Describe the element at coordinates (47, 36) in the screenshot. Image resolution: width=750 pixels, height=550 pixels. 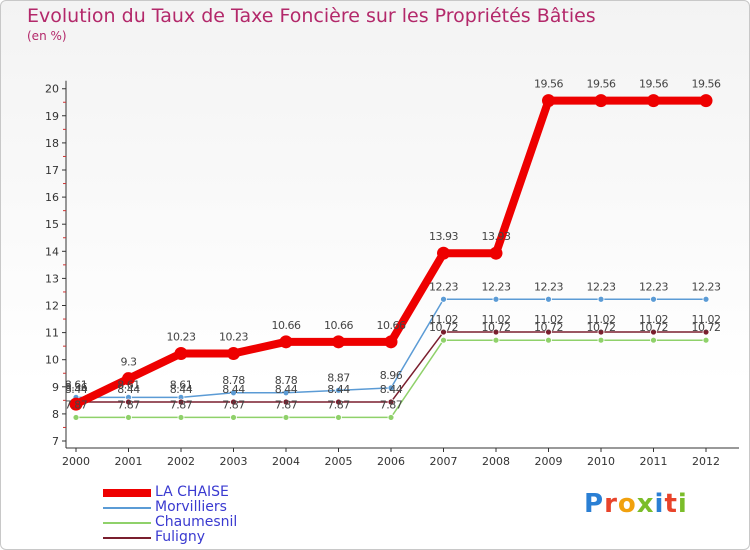
I see `y-axis-unit: (en %)` at that location.